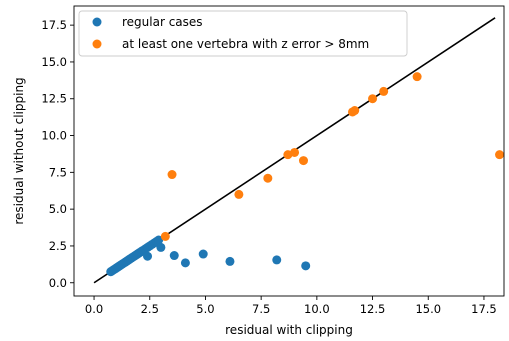  I want to click on y-axis-ticks: 0.0 2.5 5.0 7.5 10.0 12.5 15.0 17.5, so click(57, 154).